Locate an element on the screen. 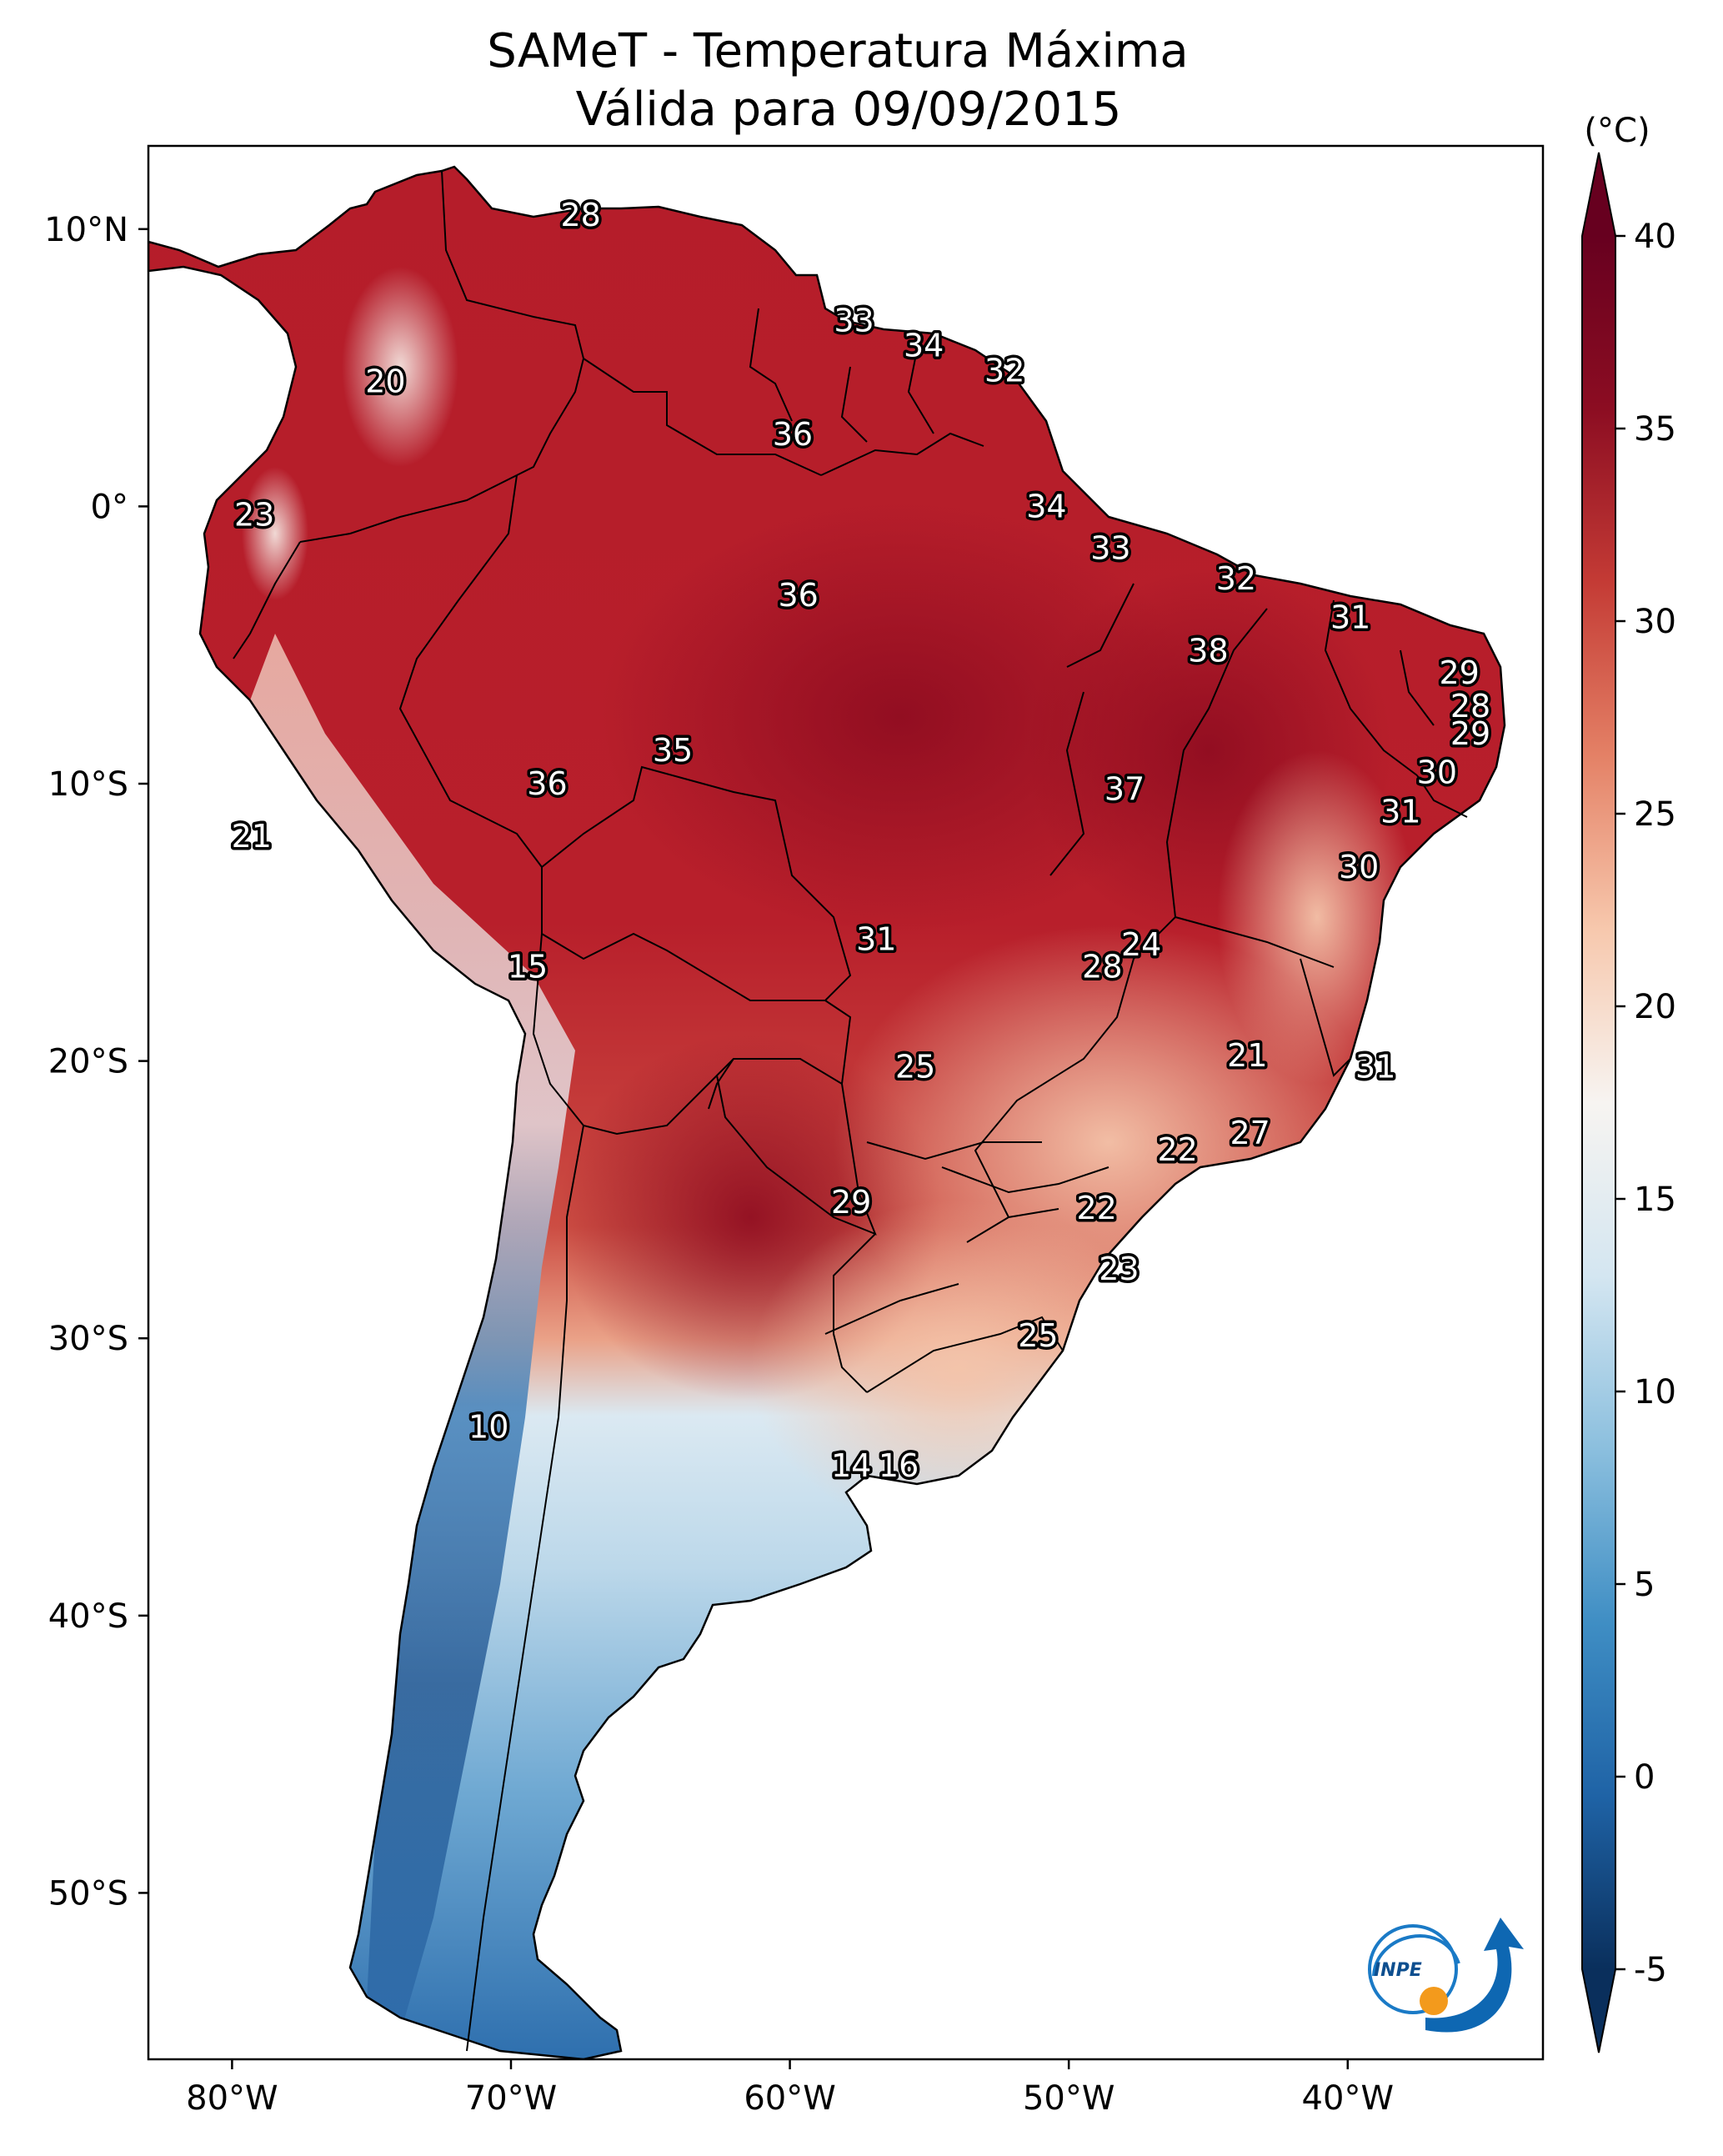 This screenshot has width=1723, height=2156. lat-tick-label: 50°S is located at coordinates (88, 1894).